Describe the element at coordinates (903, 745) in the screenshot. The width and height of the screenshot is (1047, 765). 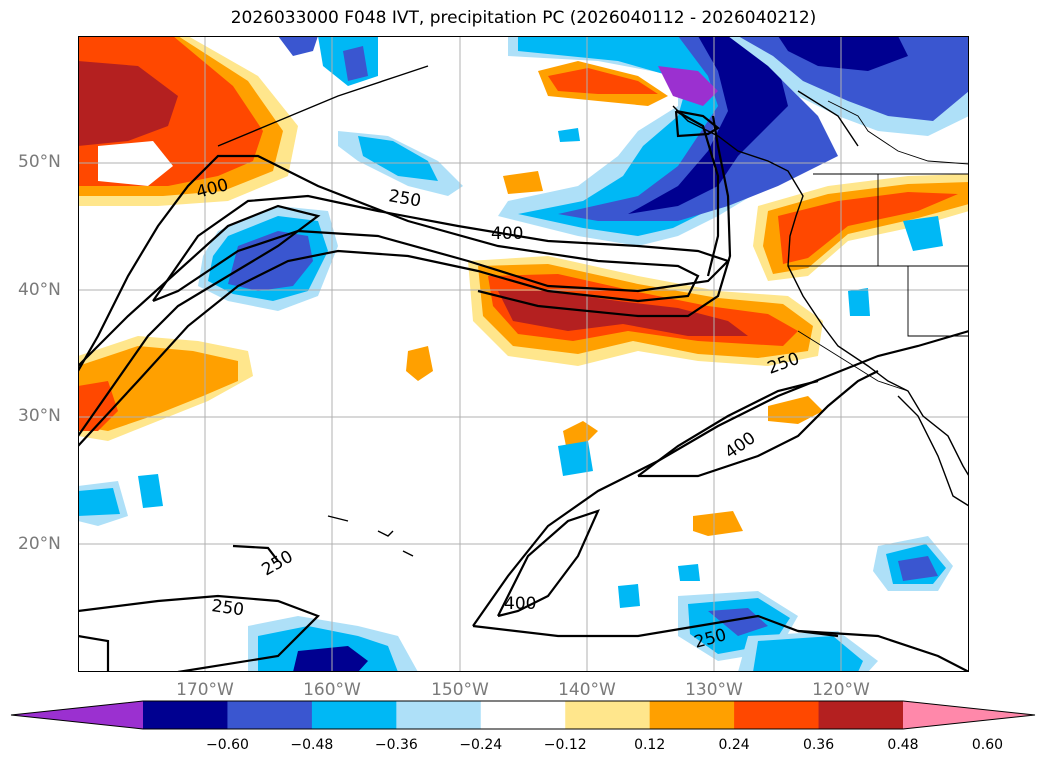
I see `colorbar-tick-label: 0.48` at that location.